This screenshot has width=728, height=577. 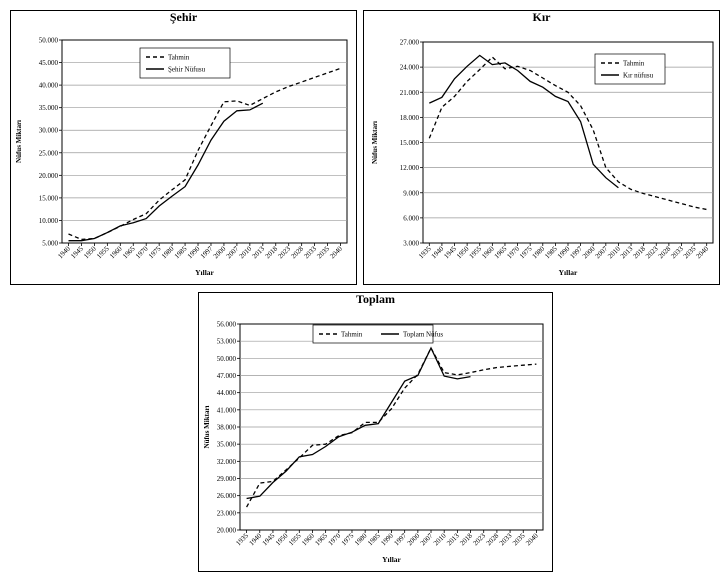 What do you see at coordinates (285, 252) in the screenshot?
I see `x-tick-label: 2023` at bounding box center [285, 252].